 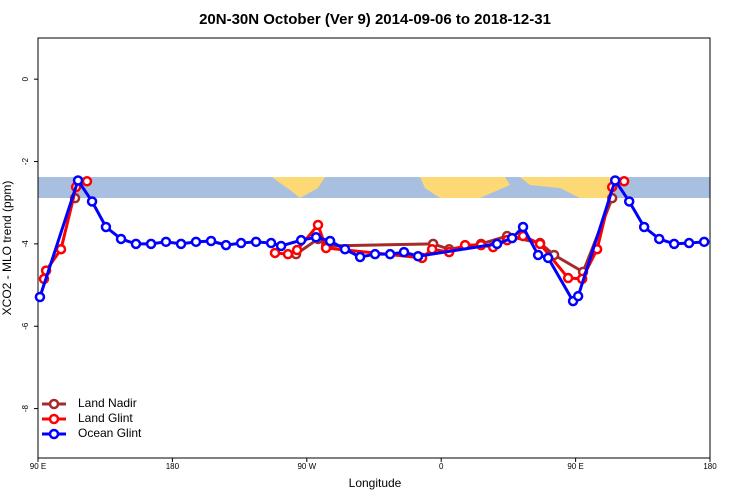 I want to click on y-axis-label: XCO2 - MLO trend (ppm), so click(x=7, y=248).